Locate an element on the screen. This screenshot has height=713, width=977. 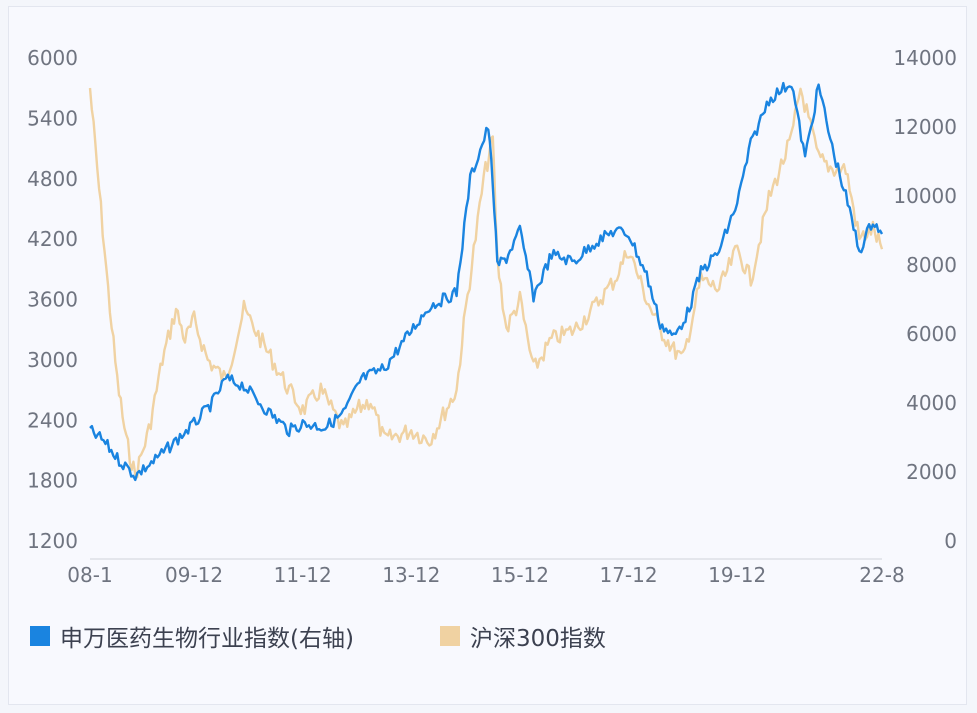
right-y-axis: 0 2000 4000 6000 8000 10000 12000 14000 is located at coordinates (925, 299).